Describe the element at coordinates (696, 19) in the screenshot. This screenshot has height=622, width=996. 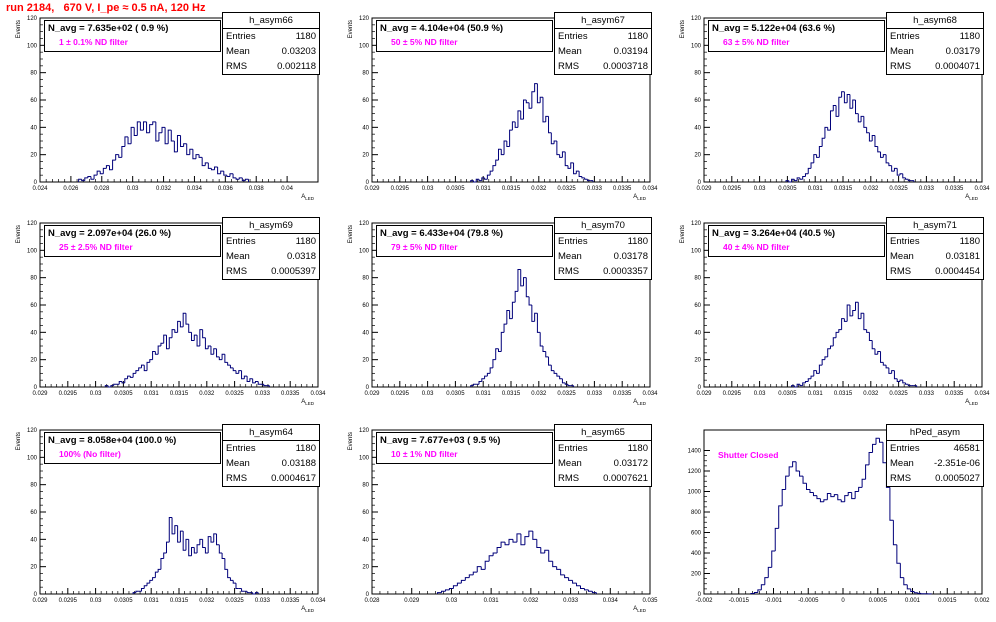
I see `y-tick-label: 120` at that location.